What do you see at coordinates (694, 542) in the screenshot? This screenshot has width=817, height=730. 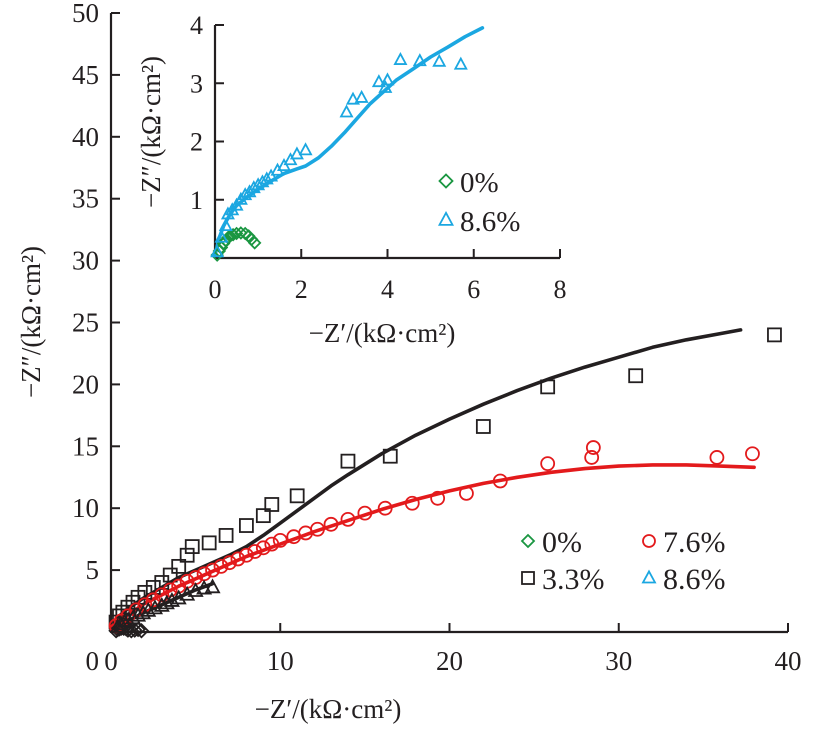 I see `main-legend-label: 7.6%` at bounding box center [694, 542].